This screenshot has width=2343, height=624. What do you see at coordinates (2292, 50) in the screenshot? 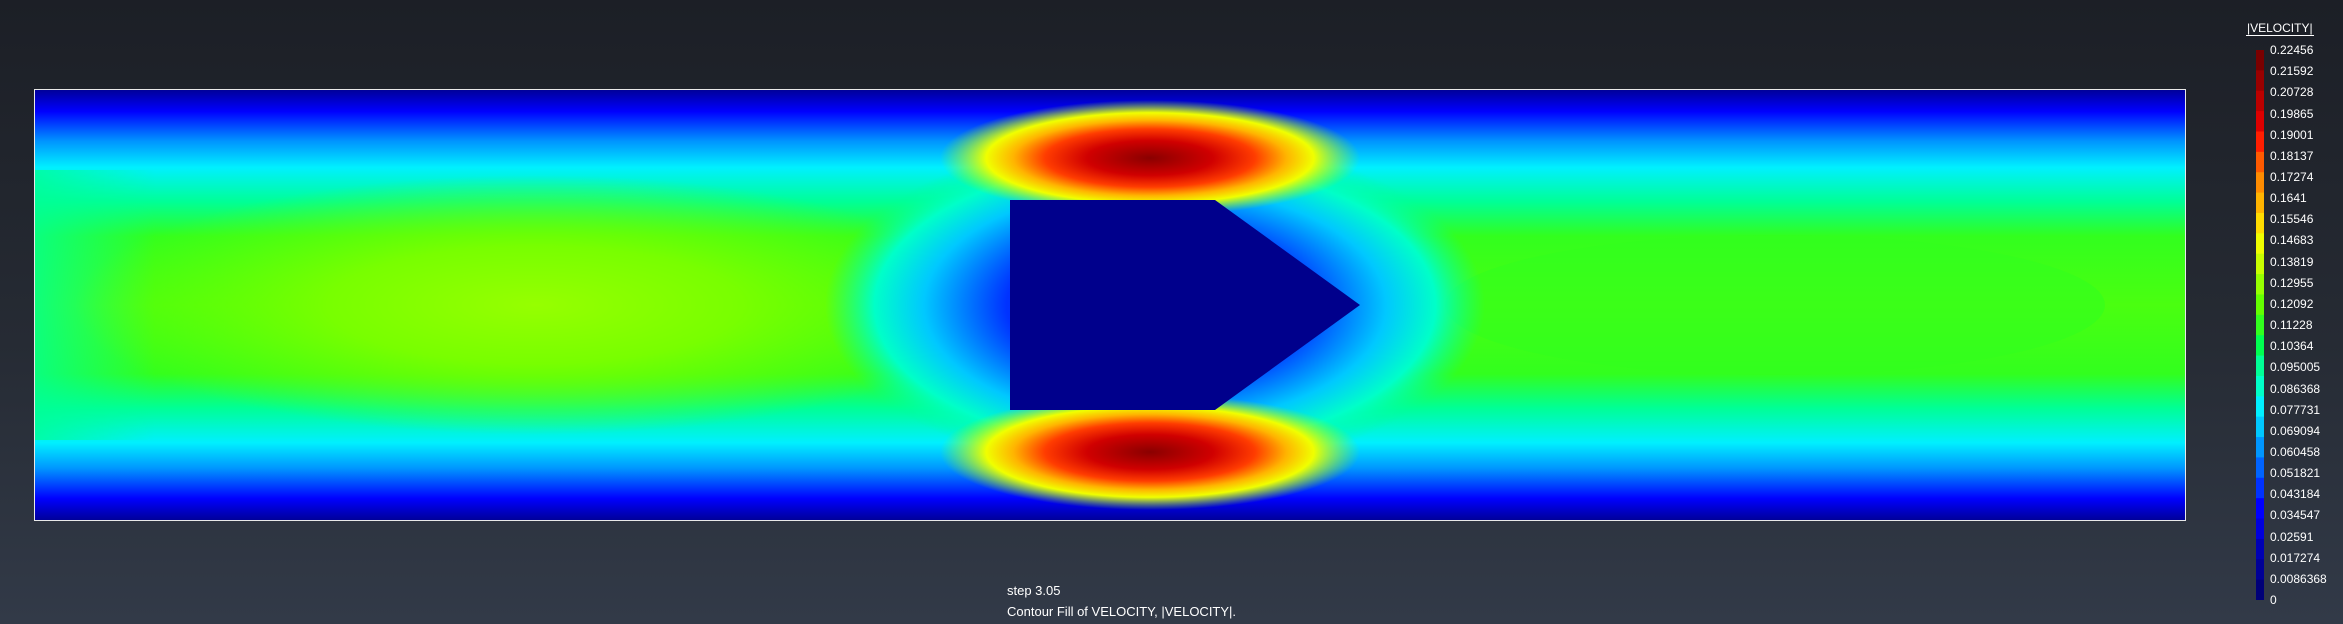
I see `legend-value-label: 0.22456` at bounding box center [2292, 50].